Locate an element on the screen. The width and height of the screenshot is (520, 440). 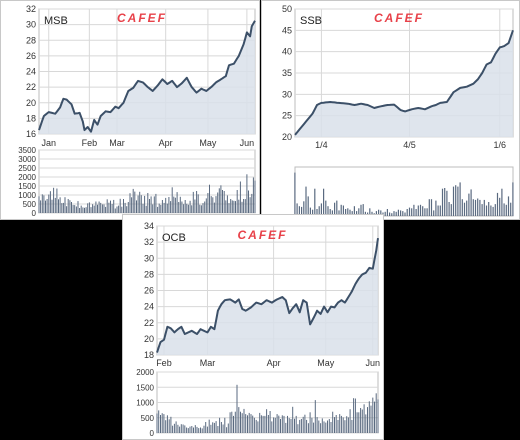
ssb-cafef-logo: CAFEF is located at coordinates (399, 18).